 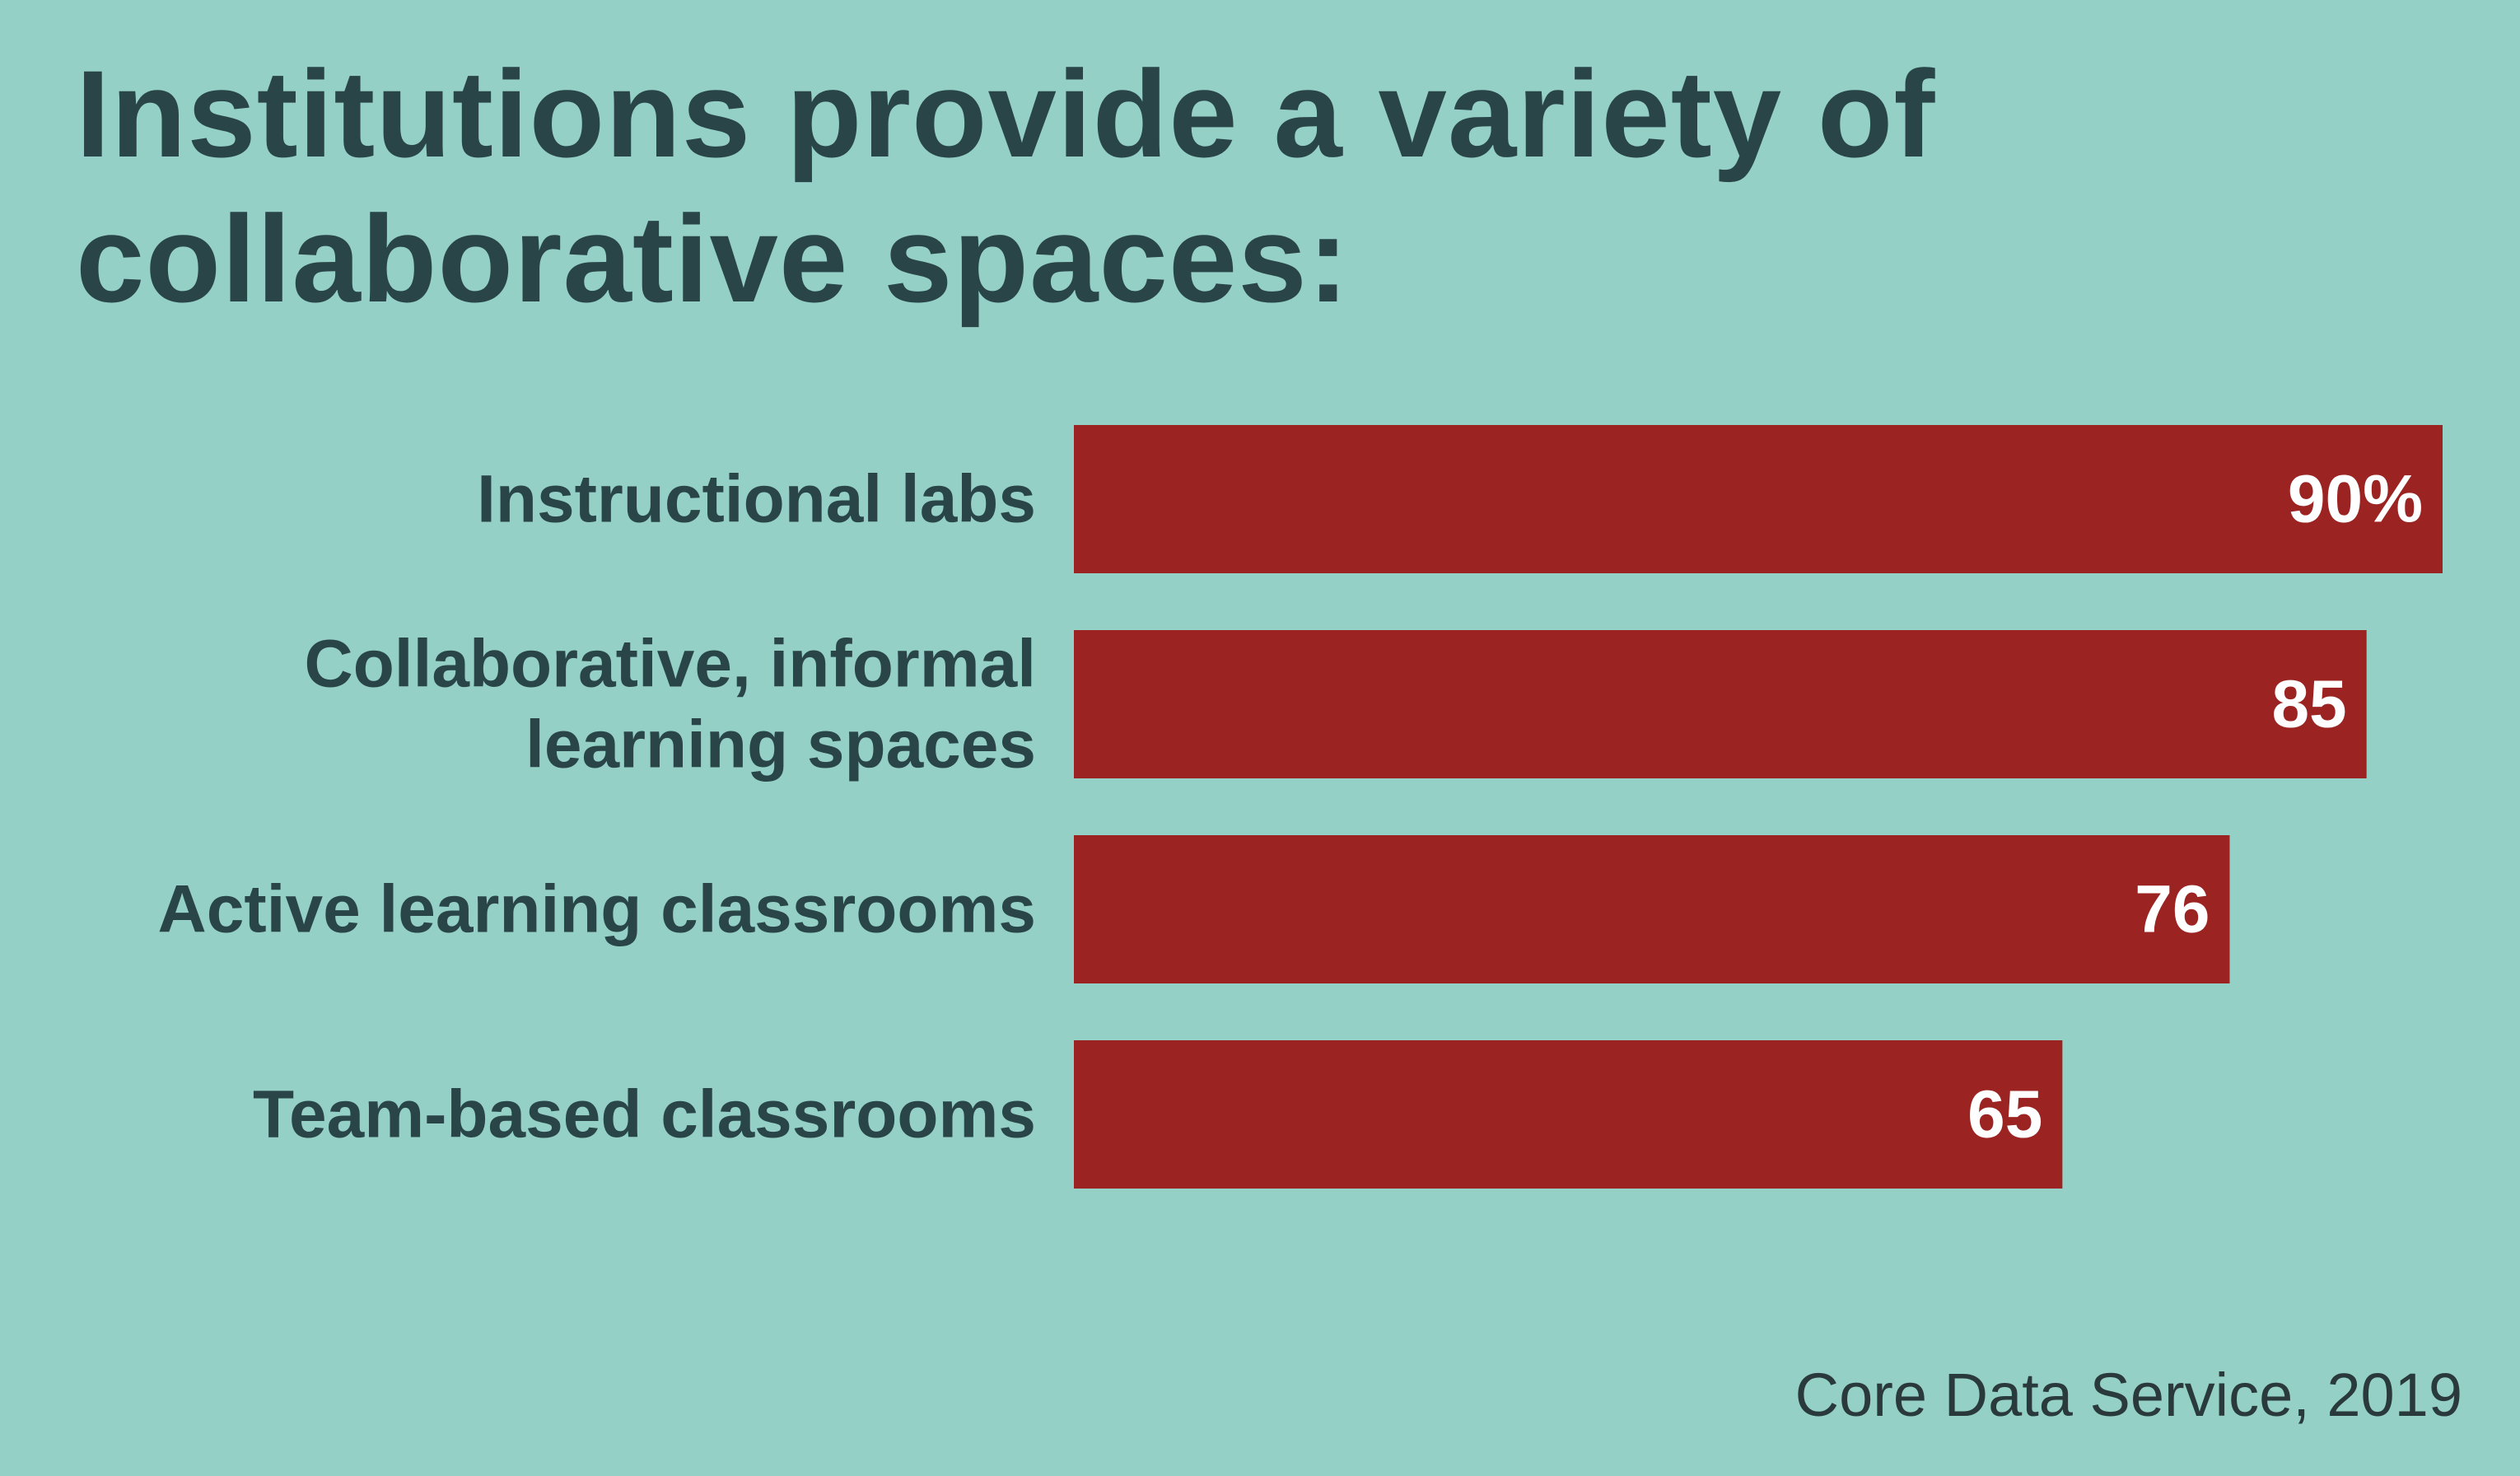 What do you see at coordinates (2355, 499) in the screenshot?
I see `value-label: 90%` at bounding box center [2355, 499].